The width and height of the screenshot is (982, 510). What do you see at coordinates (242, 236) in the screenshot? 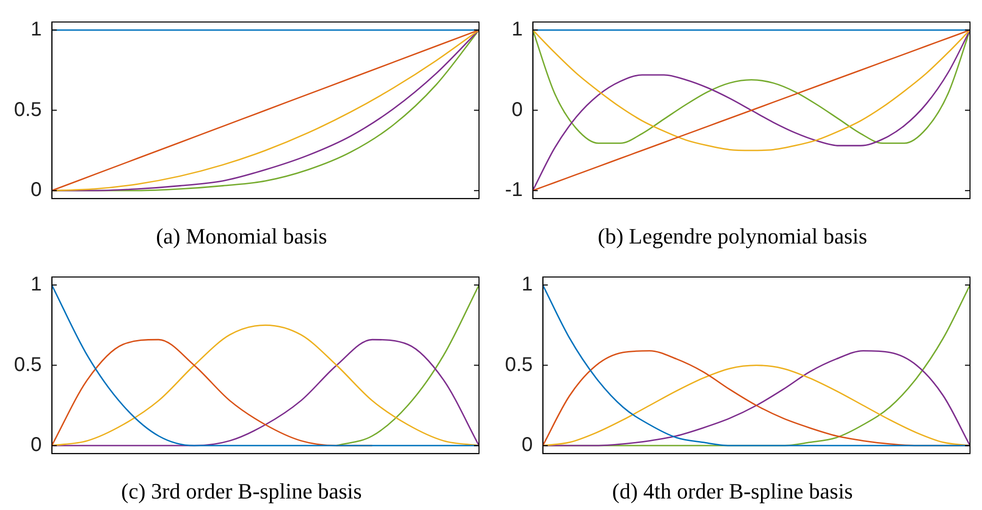
I see `text: (a) Monomial basis` at bounding box center [242, 236].